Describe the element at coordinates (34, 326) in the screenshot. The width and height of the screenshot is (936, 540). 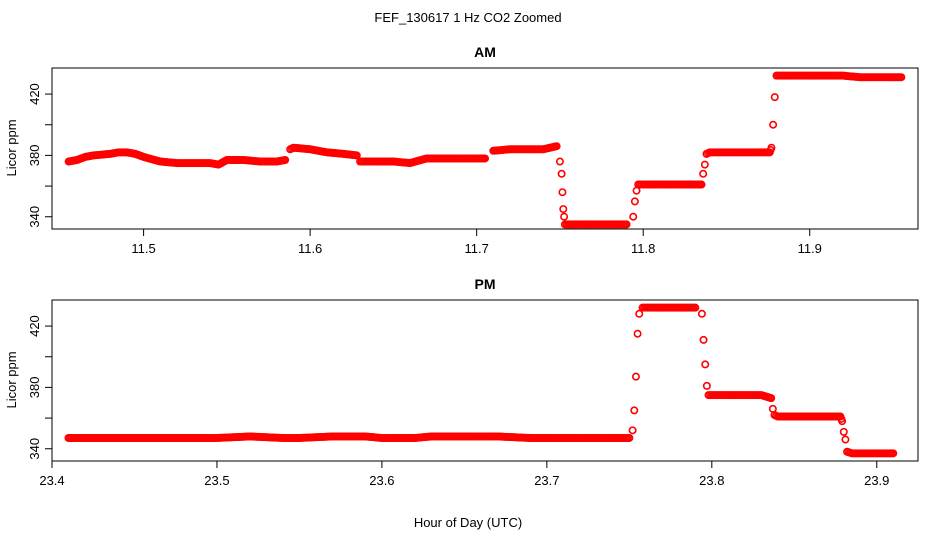
I see `y-tick-label-pm: 420` at that location.